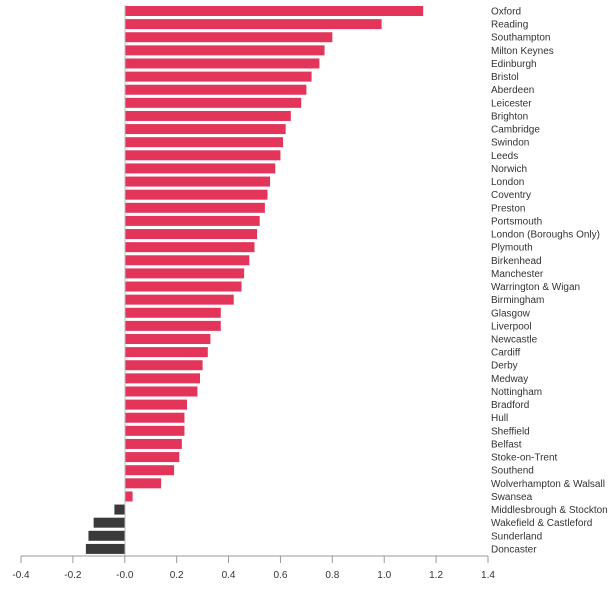  I want to click on bar-manchester, so click(184, 273).